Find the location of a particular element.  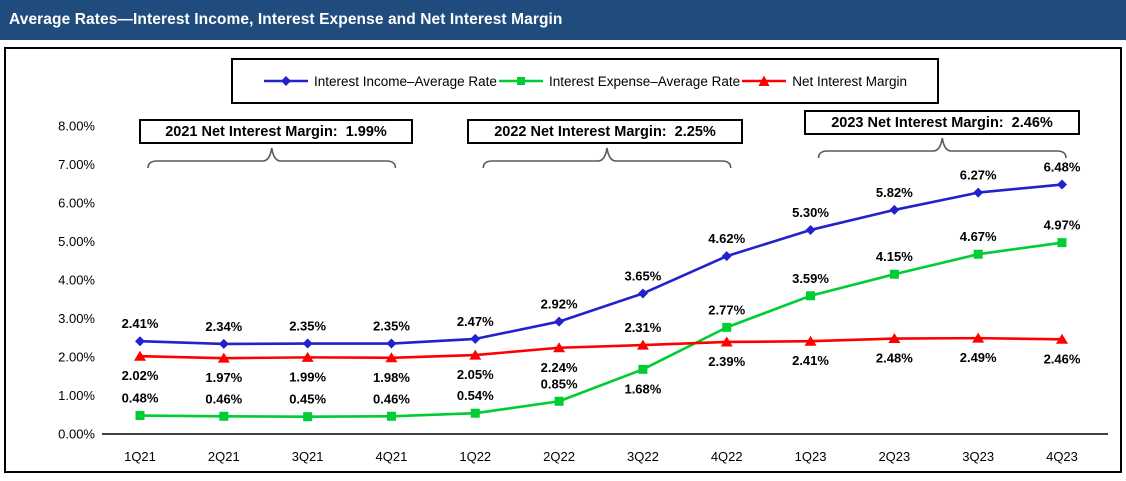

y-axis-tick-label: 3.00% is located at coordinates (76, 318).